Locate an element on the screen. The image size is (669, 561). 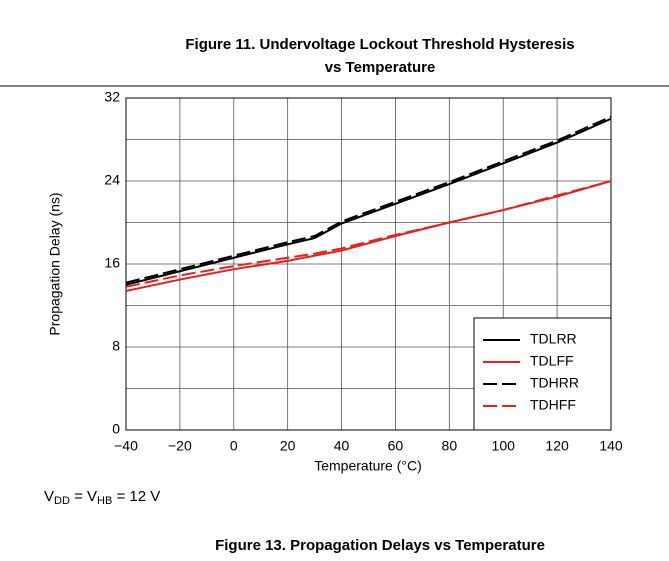
note-part: V is located at coordinates (49, 496).